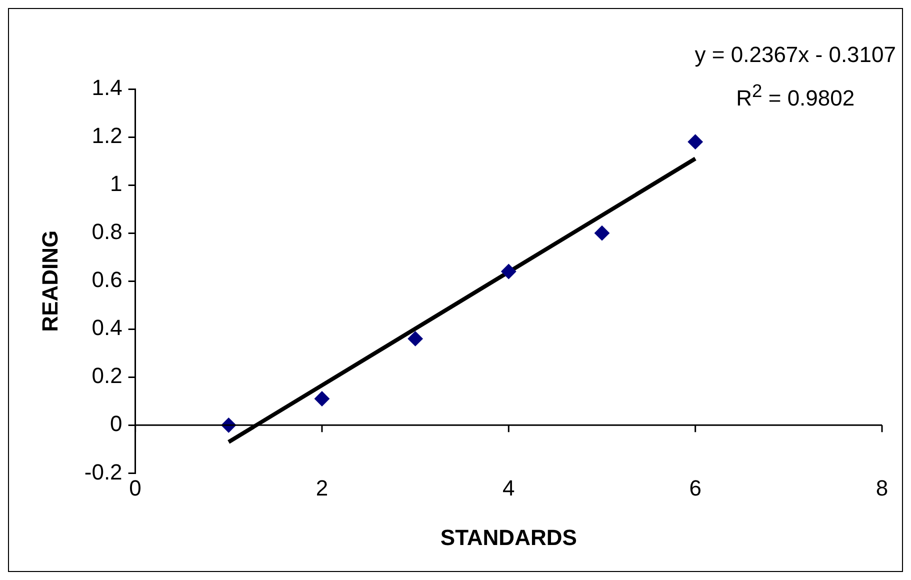 This screenshot has width=911, height=580. What do you see at coordinates (116, 423) in the screenshot?
I see `y-tick-label: 0` at bounding box center [116, 423].